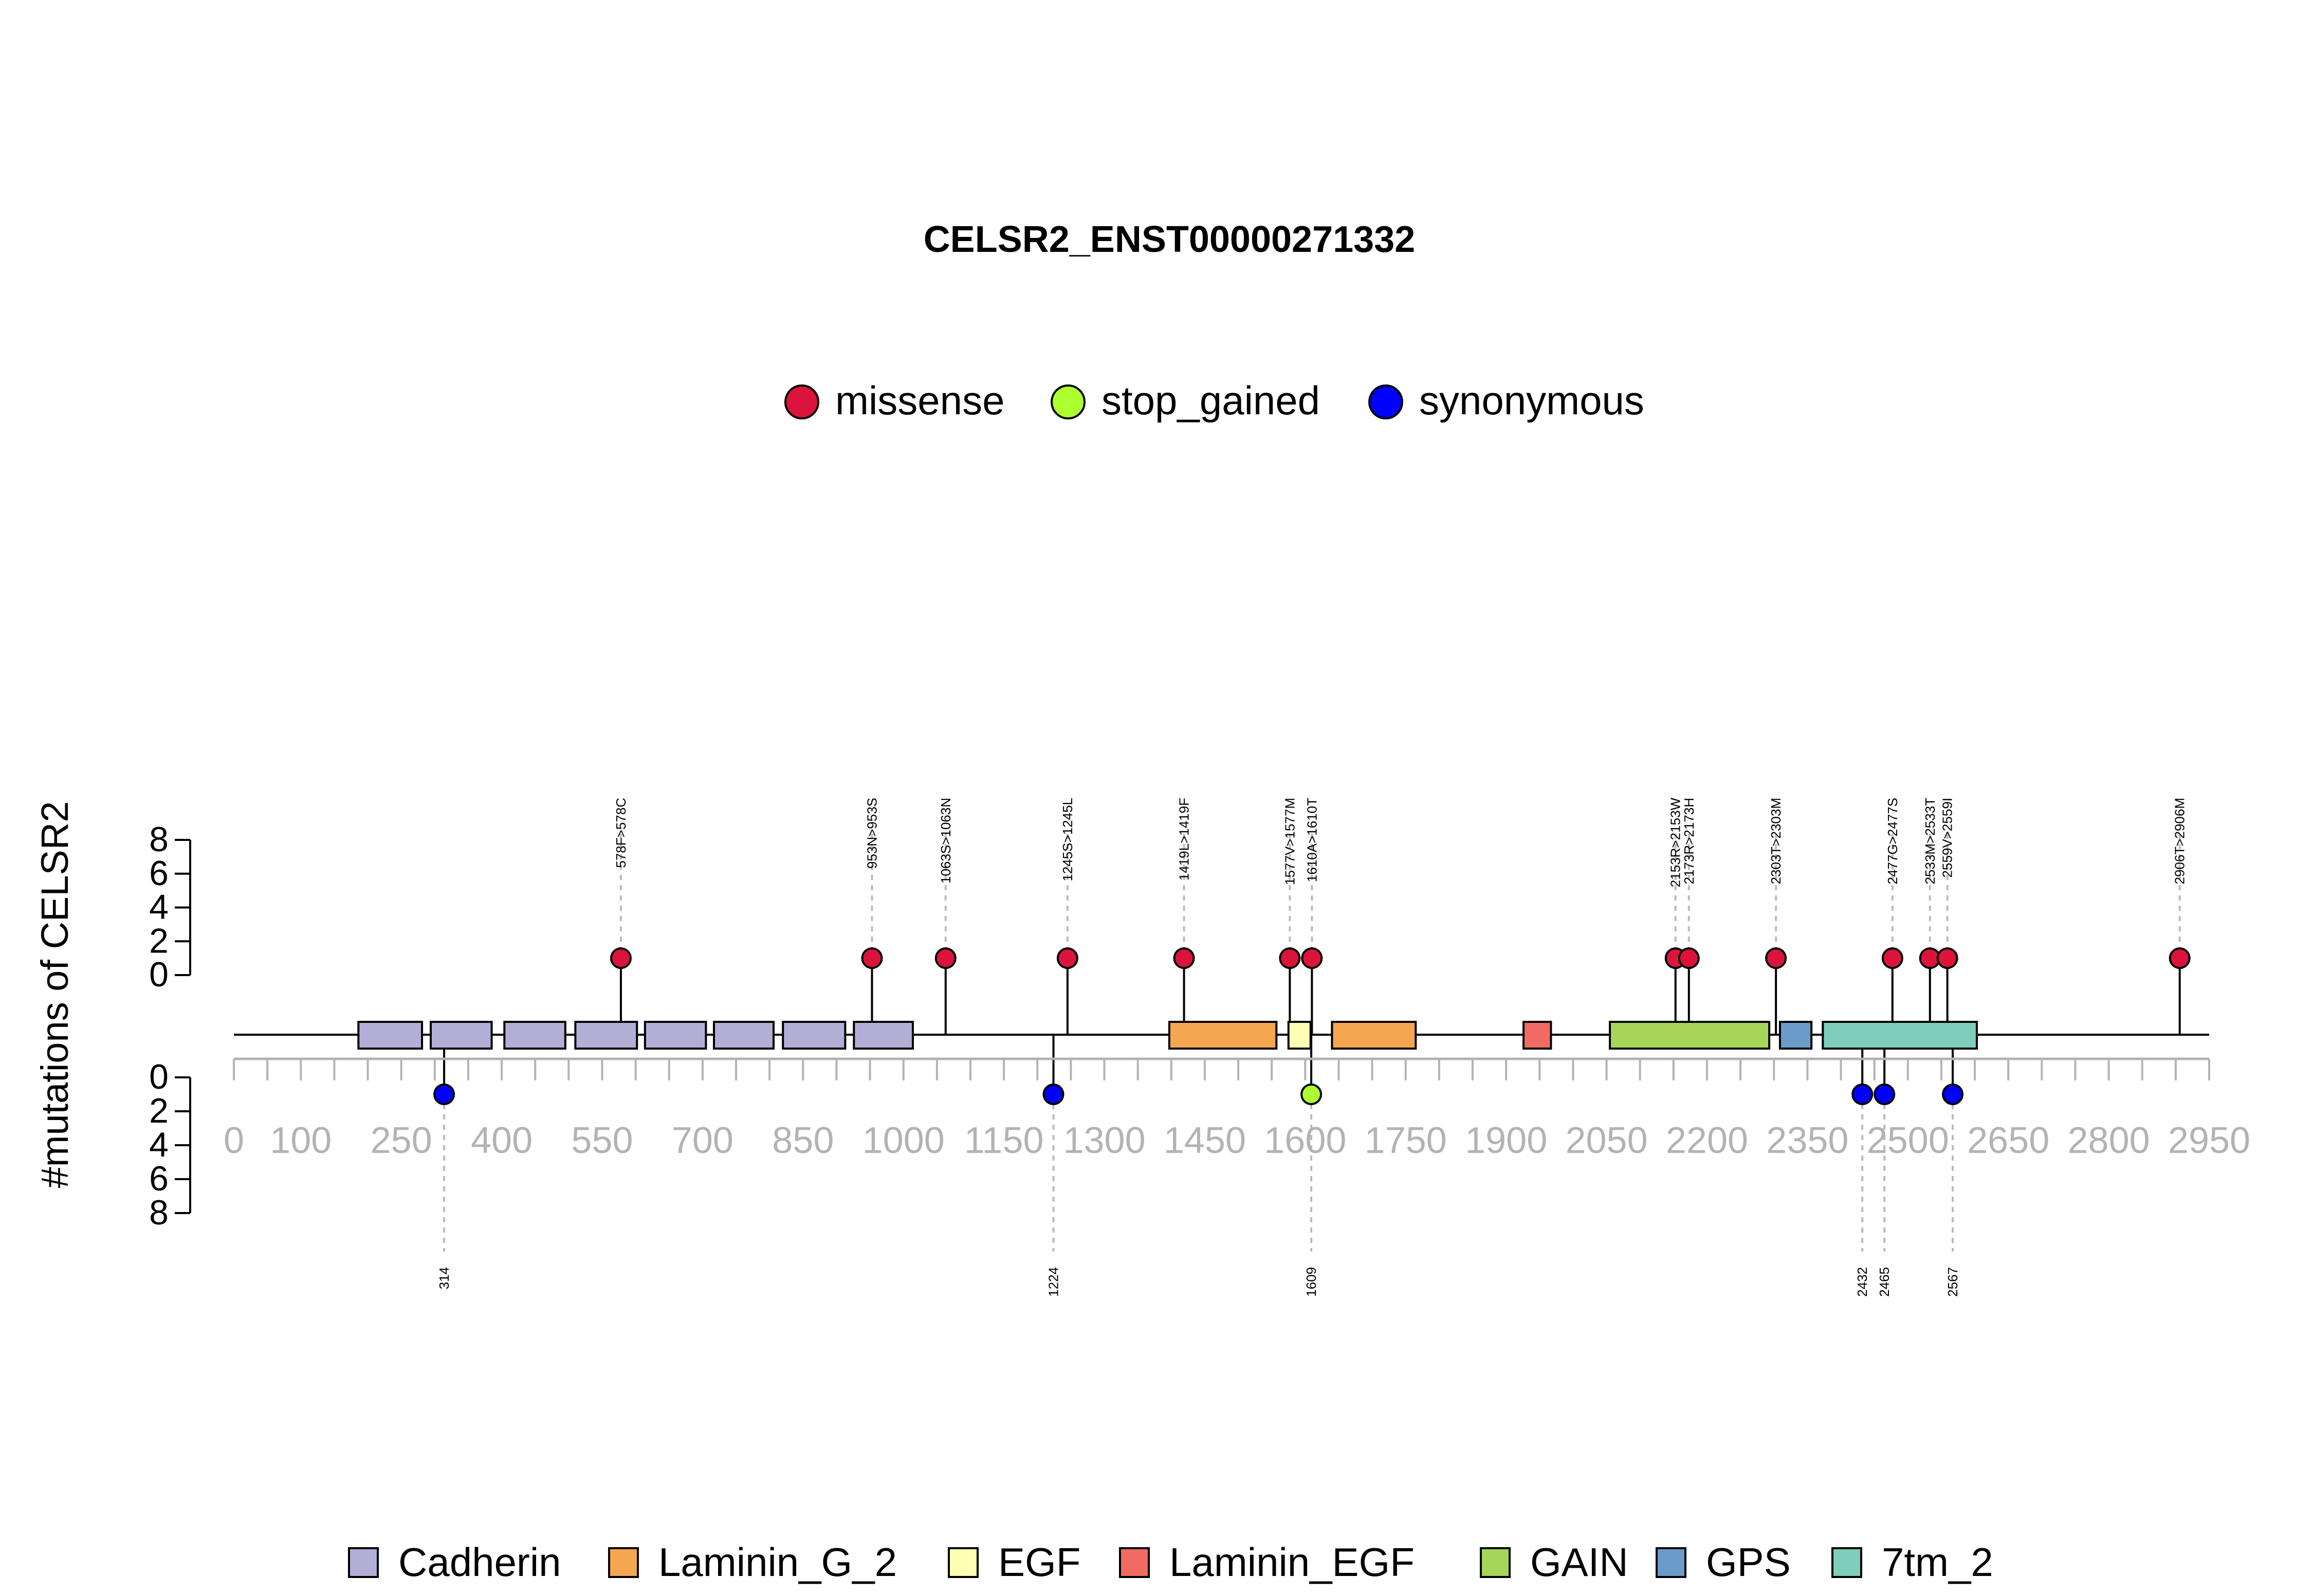 This screenshot has height=1596, width=2313. Describe the element at coordinates (159, 940) in the screenshot. I see `y-tick-label-upper-2: 2` at that location.